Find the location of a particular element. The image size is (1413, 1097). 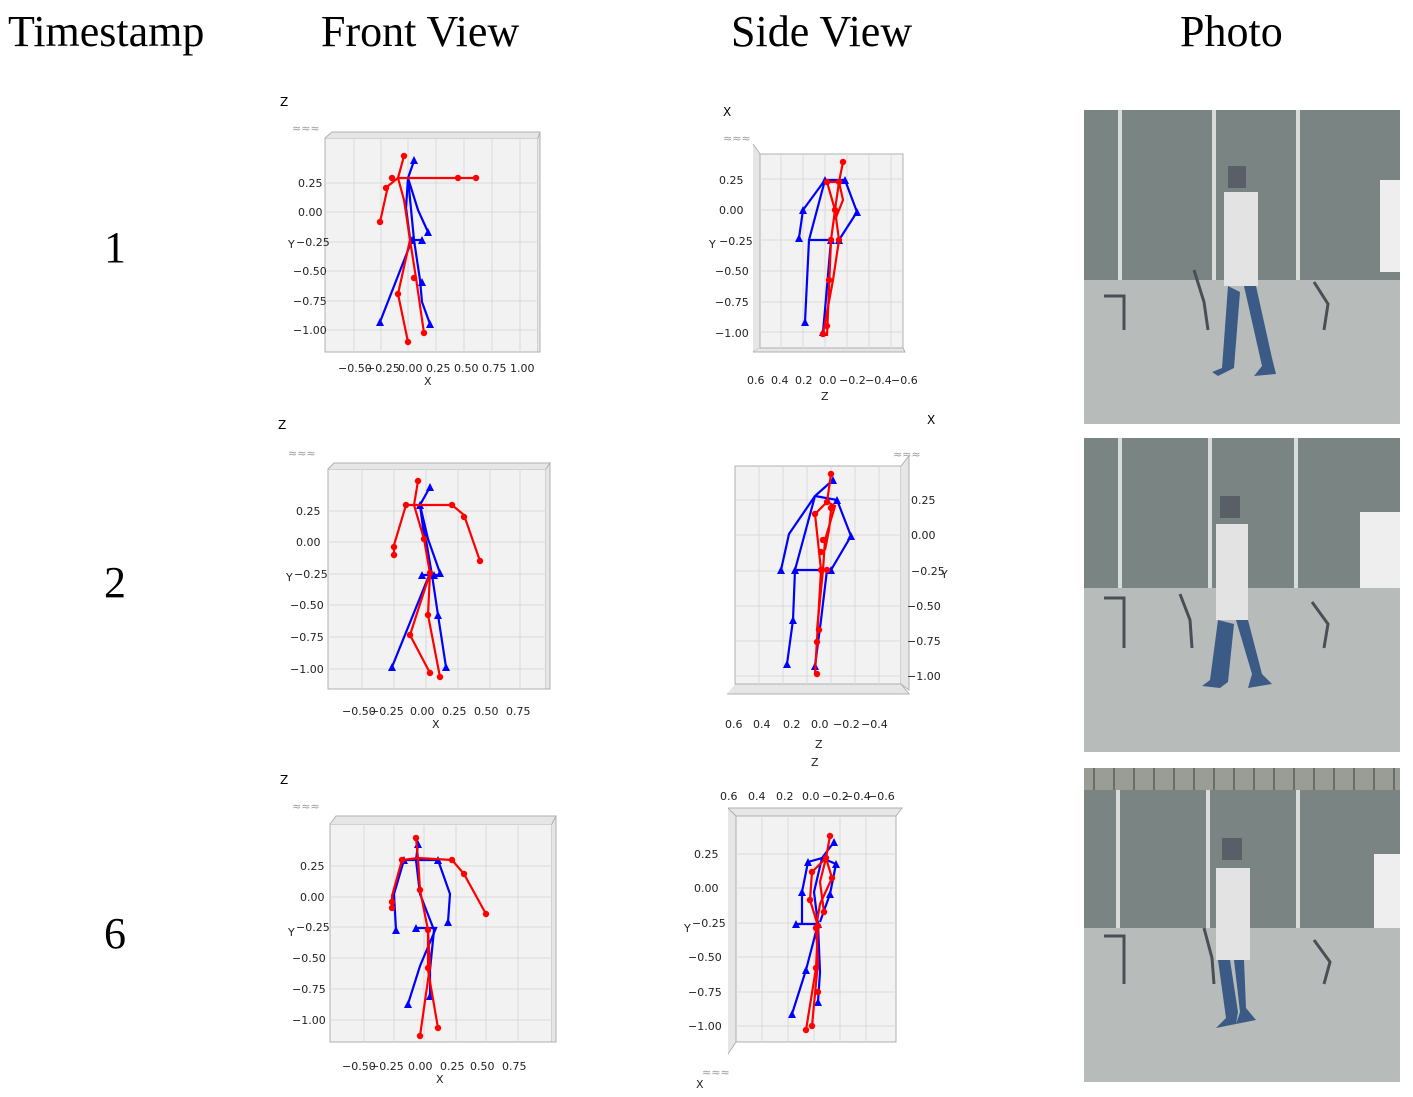

header-photo: Photo is located at coordinates (1231, 31).